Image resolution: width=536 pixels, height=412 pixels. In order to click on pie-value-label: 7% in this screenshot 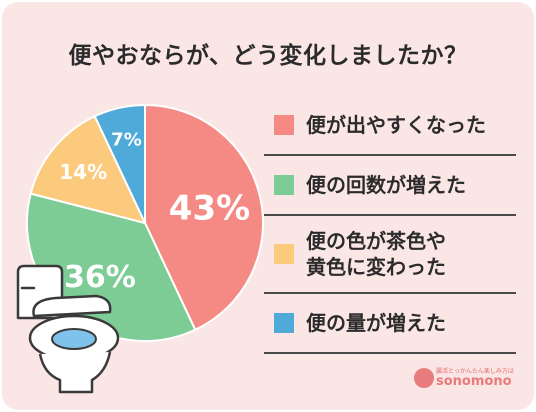, I will do `click(126, 140)`.